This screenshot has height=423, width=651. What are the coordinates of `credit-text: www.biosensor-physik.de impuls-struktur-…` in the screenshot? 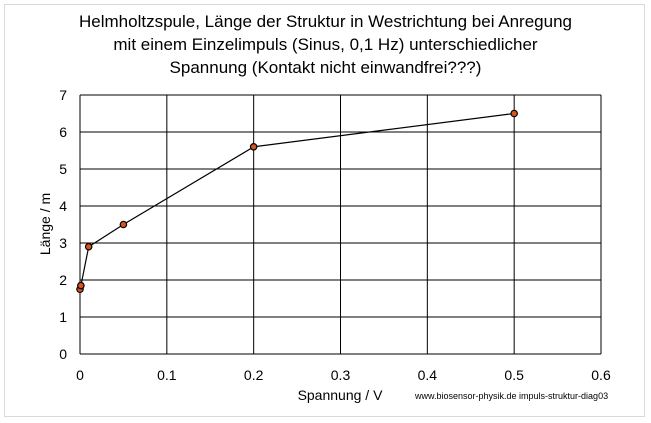 It's located at (511, 396).